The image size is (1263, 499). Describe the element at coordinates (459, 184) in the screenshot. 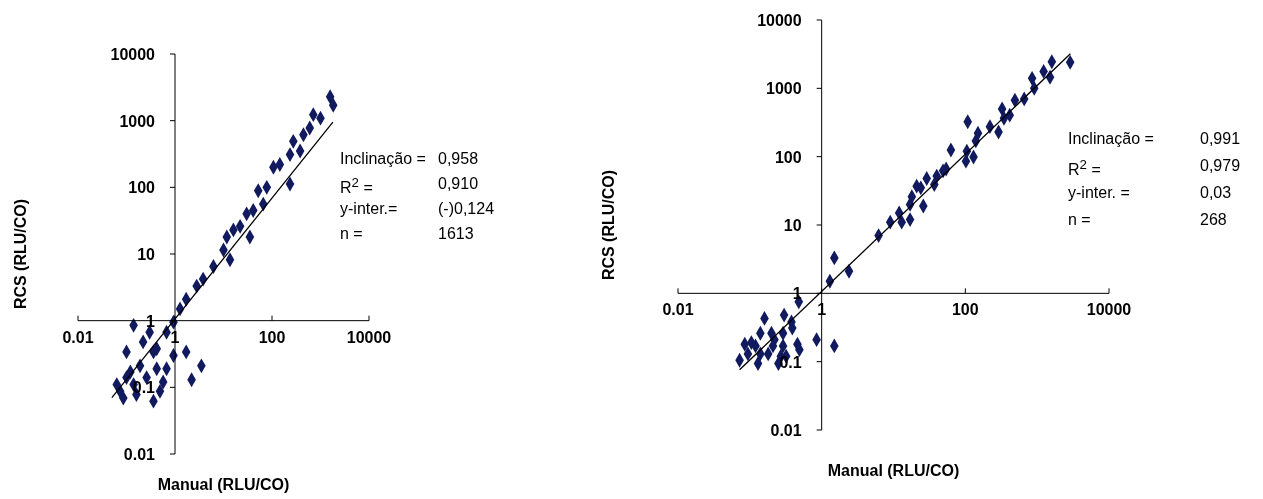

I see `text: 0,910` at that location.